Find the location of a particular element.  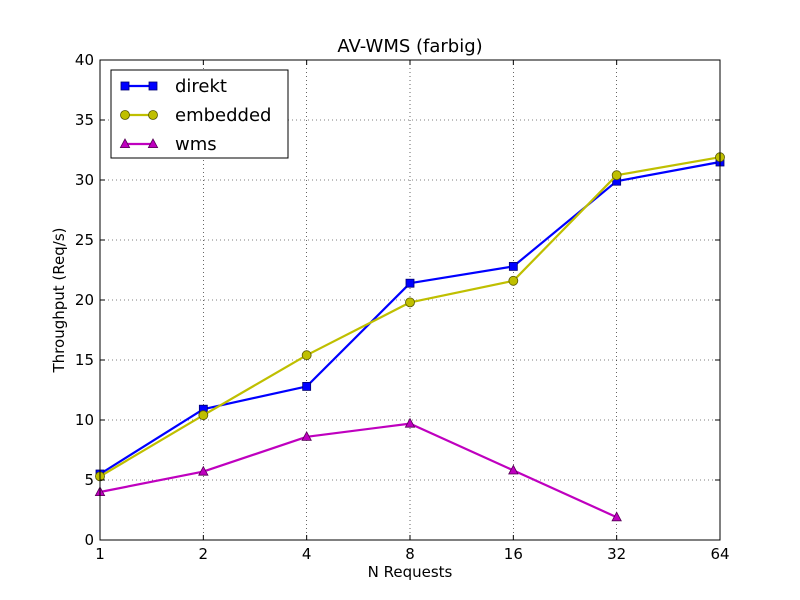

y-tick-label: 0 is located at coordinates (89, 540).